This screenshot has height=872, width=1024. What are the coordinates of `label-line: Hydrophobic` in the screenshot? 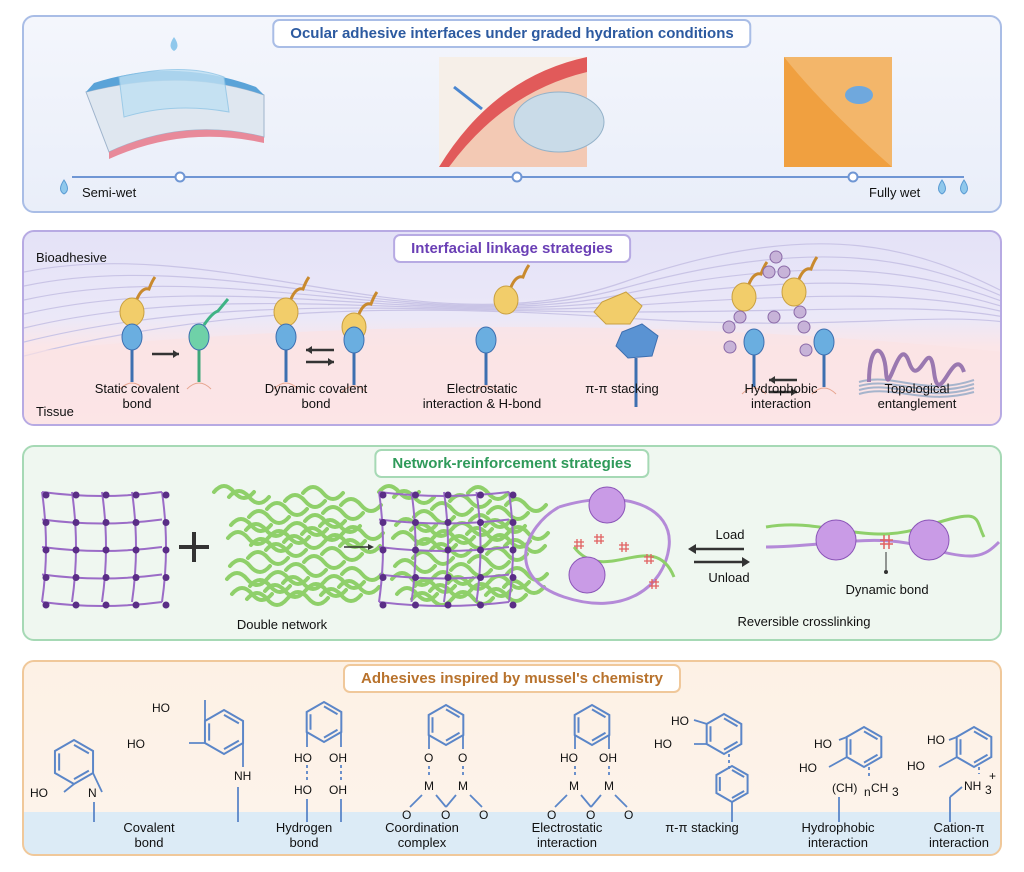 It's located at (781, 388).